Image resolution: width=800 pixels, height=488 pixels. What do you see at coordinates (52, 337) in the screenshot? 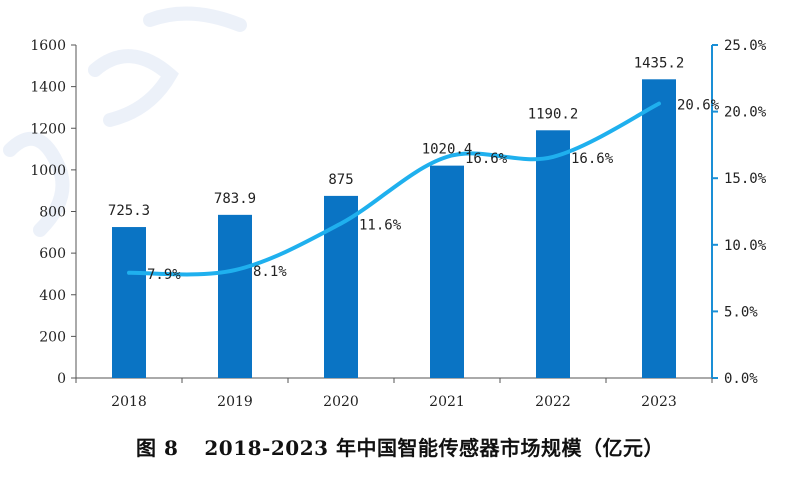
I see `y-tick-label: 200` at bounding box center [52, 337].